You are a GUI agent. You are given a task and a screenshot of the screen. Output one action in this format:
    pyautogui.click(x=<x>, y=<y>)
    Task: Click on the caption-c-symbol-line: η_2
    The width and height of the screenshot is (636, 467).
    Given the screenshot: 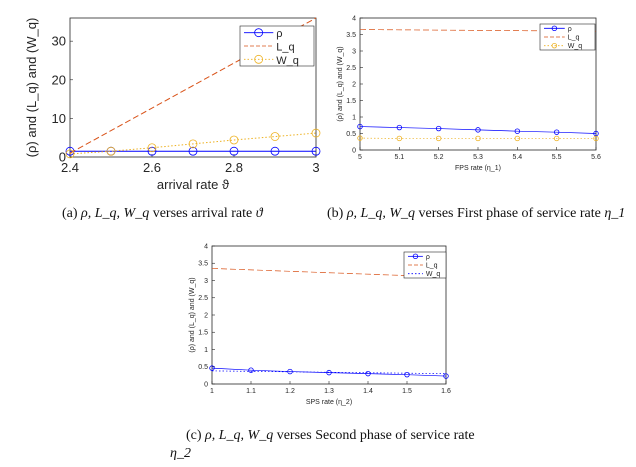 What is the action you would take?
    pyautogui.click(x=180, y=453)
    